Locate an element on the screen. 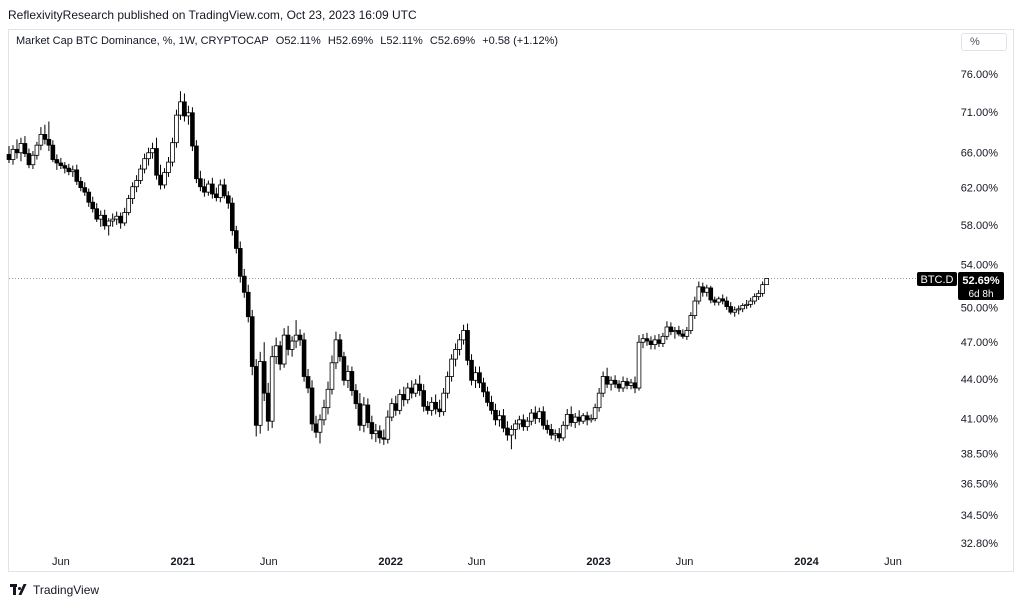 The width and height of the screenshot is (1024, 606). tradingview-mark-icon is located at coordinates (19, 590).